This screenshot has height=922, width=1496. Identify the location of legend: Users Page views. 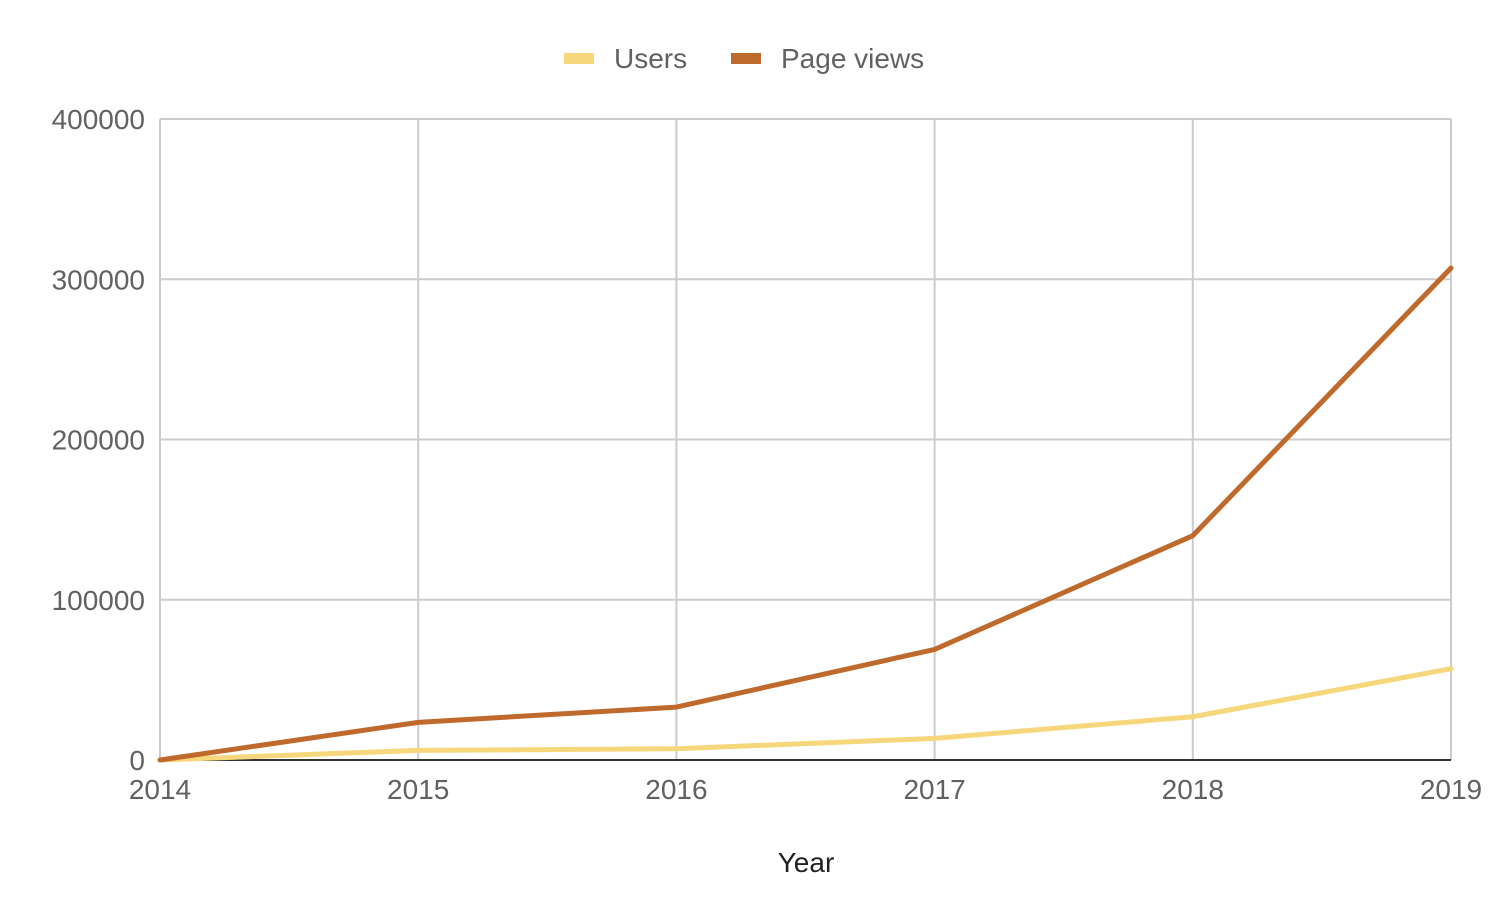
(744, 58).